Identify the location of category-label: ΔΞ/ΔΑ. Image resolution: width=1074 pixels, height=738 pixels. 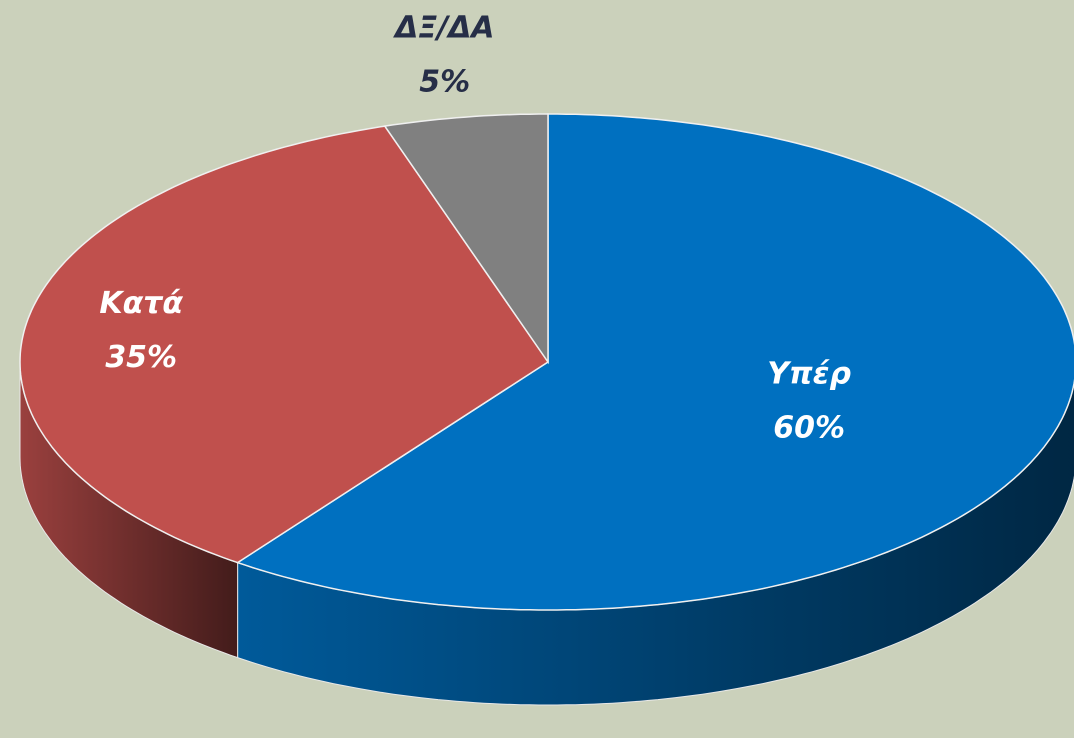
(444, 27).